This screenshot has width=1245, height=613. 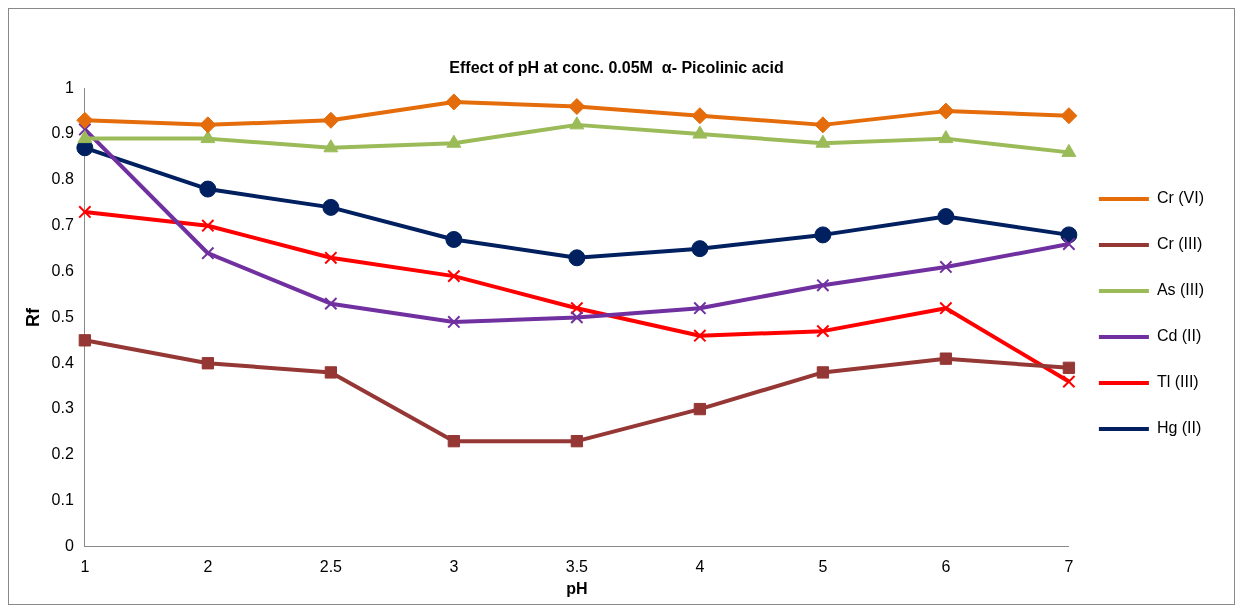 I want to click on x-tick-label: 4, so click(x=700, y=566).